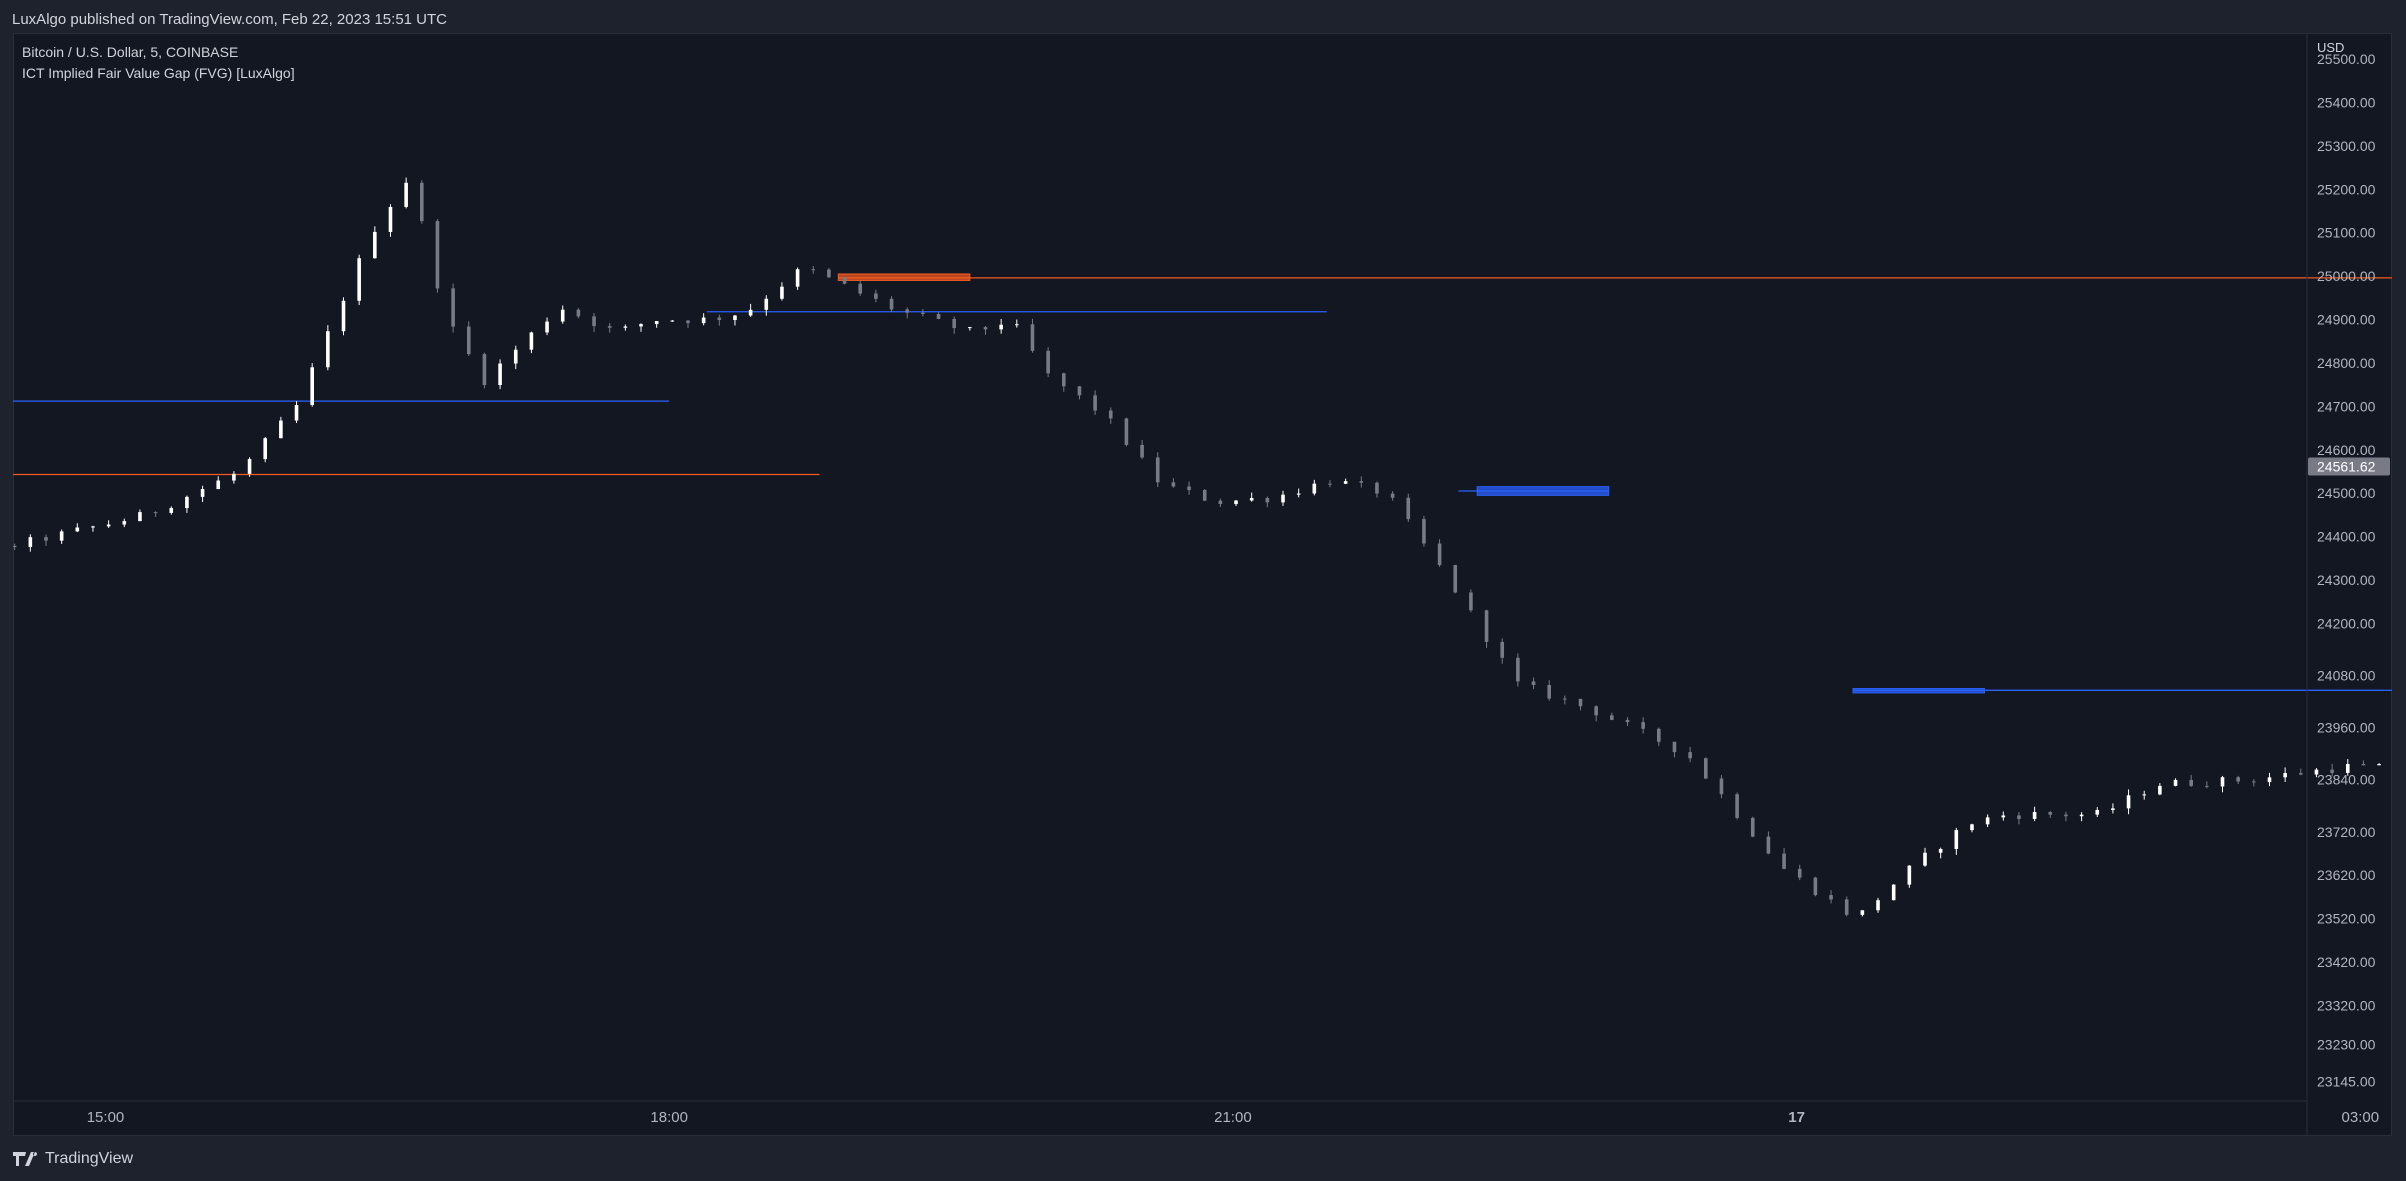 Image resolution: width=2406 pixels, height=1181 pixels. What do you see at coordinates (73, 1159) in the screenshot?
I see `tradingview-brand: TradingView` at bounding box center [73, 1159].